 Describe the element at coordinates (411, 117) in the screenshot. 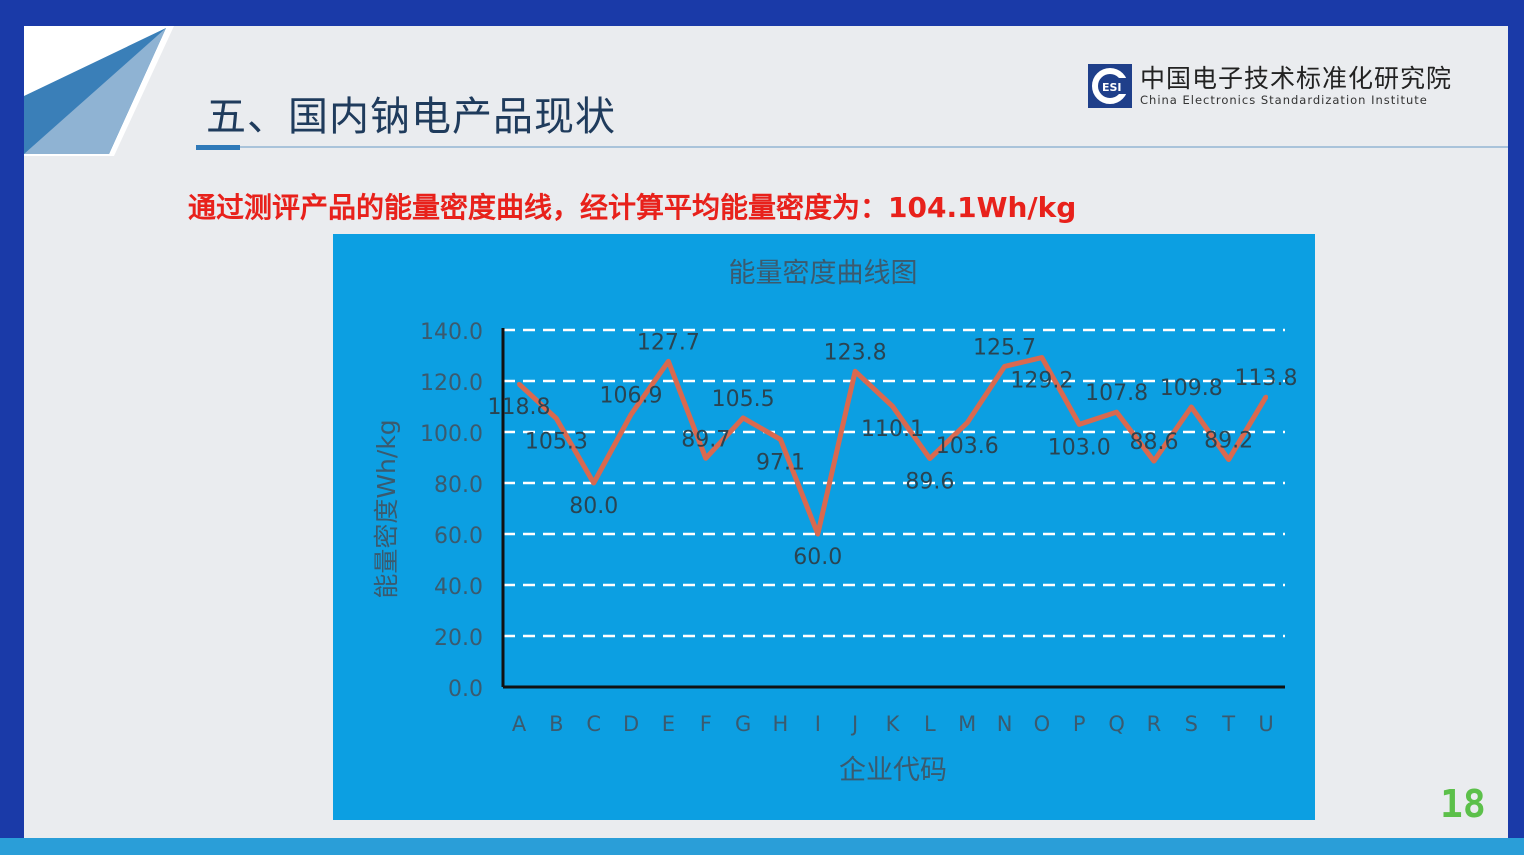

I see `slide-title: 五、国内钠电产品现状` at that location.